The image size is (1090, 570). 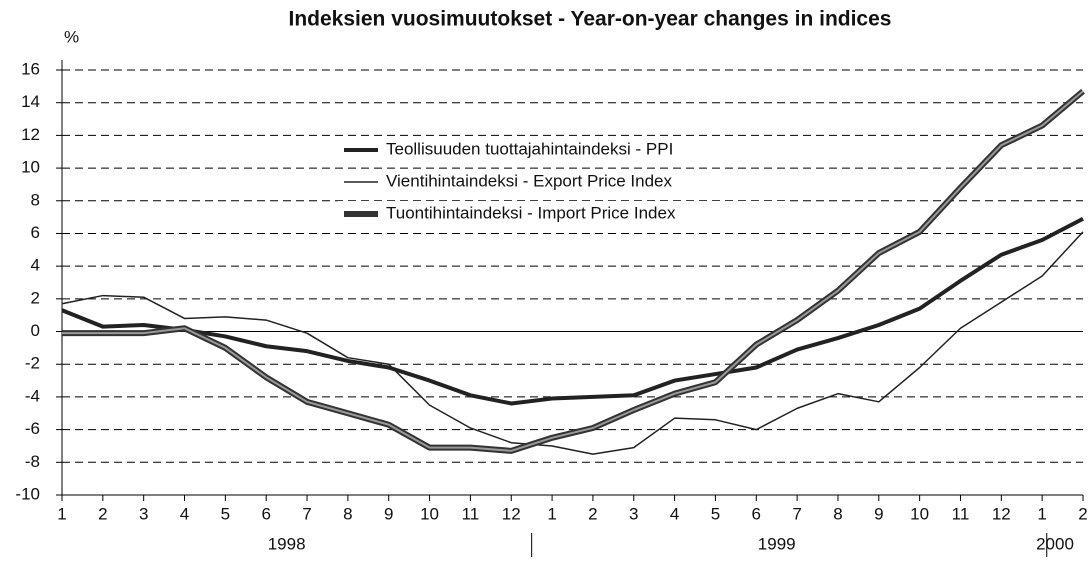 I want to click on y-tick-label: -8, so click(x=32, y=461).